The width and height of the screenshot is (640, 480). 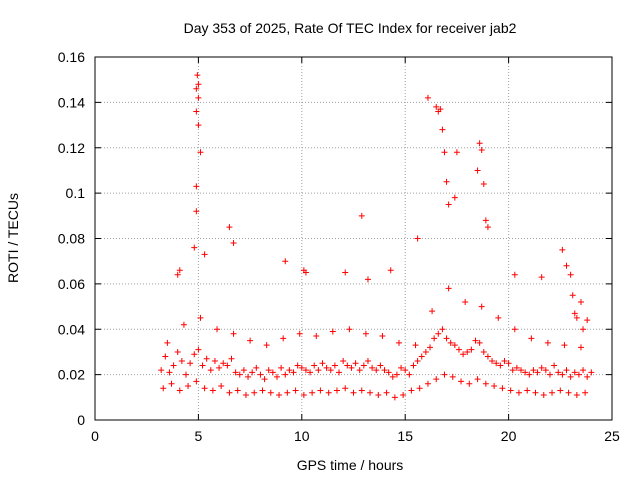 What do you see at coordinates (71, 329) in the screenshot?
I see `y-tick-label: 0.04` at bounding box center [71, 329].